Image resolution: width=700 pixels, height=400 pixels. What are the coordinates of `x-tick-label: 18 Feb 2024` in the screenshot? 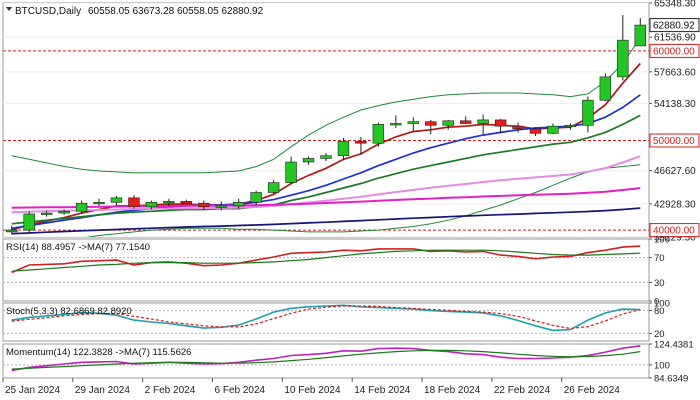 It's located at (452, 390).